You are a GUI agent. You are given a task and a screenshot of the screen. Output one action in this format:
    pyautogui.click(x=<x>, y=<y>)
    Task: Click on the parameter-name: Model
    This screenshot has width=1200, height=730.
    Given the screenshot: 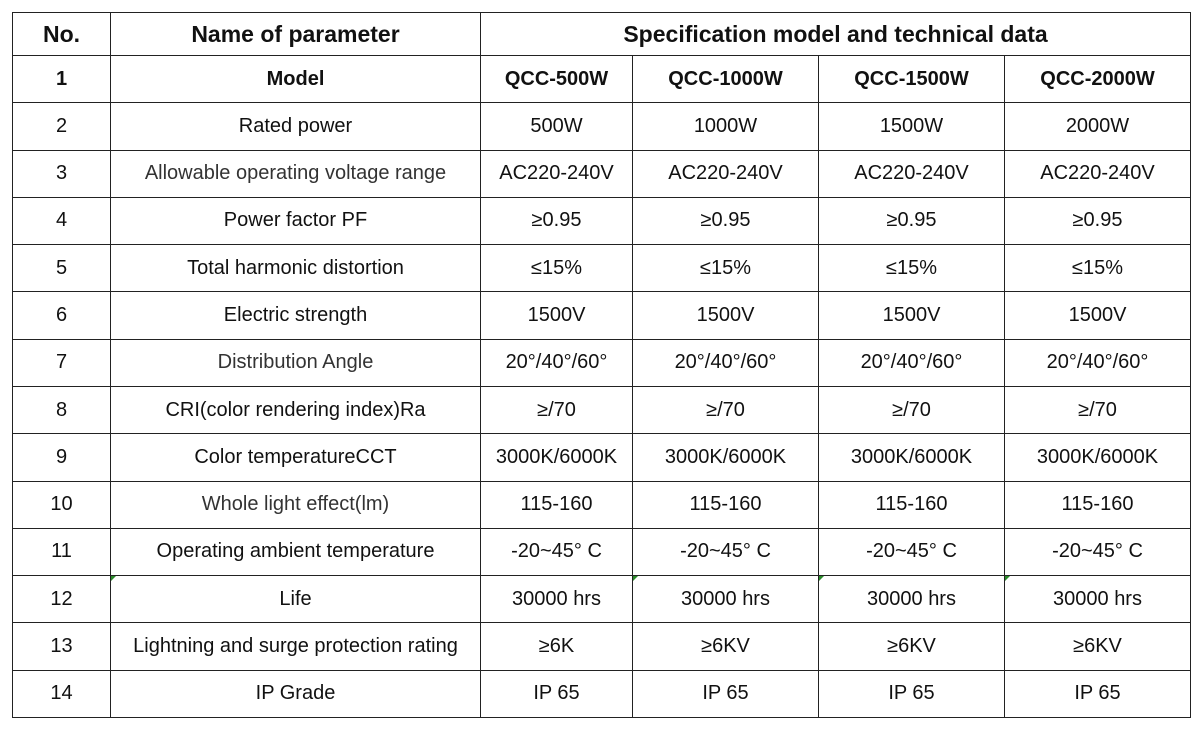 What is the action you would take?
    pyautogui.click(x=295, y=79)
    